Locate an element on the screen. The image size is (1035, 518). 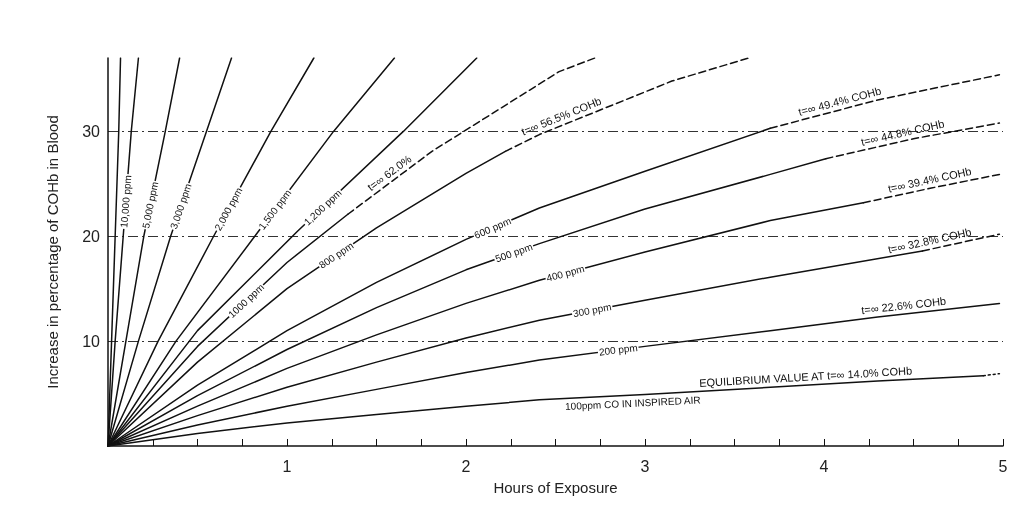
annotation: t=∞ 32.8% COHb is located at coordinates (929, 240).